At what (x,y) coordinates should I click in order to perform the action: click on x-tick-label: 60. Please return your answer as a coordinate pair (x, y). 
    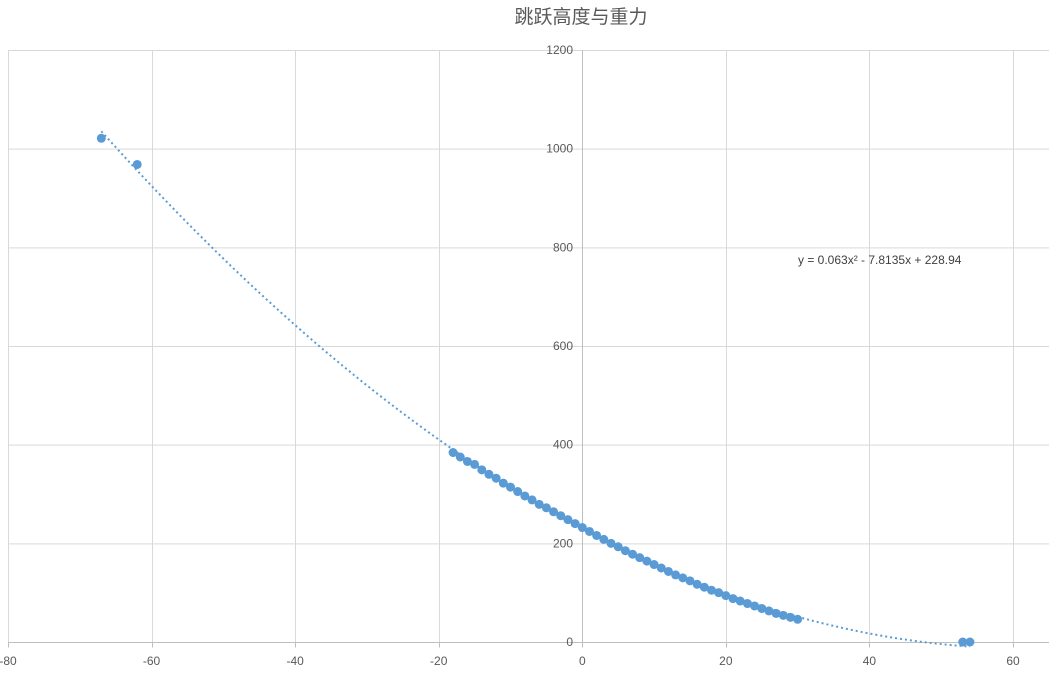
    Looking at the image, I should click on (1013, 661).